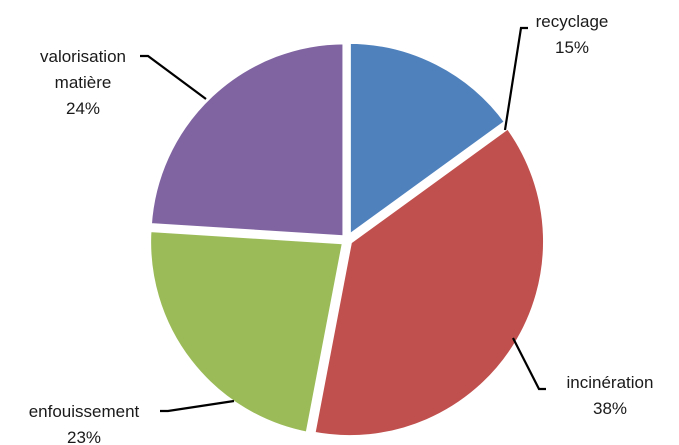  I want to click on slice-value-label: 15%, so click(572, 47).